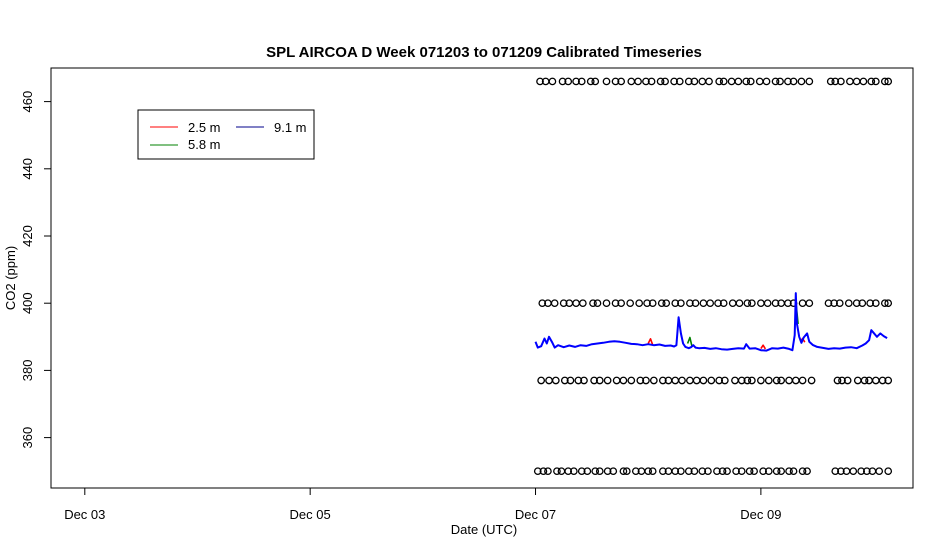 The width and height of the screenshot is (936, 540). I want to click on series-line-2-5-m, so click(763, 347).